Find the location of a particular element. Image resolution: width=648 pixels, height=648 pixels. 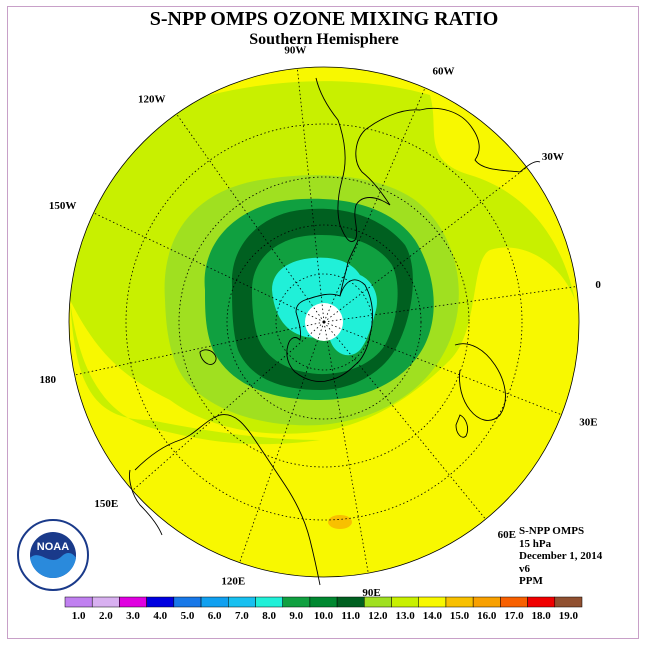

colorbar-tick-label: 14.0 is located at coordinates (433, 616).